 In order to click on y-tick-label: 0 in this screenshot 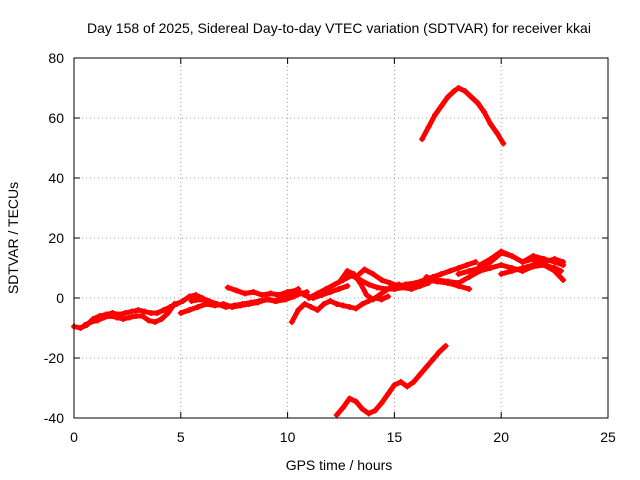, I will do `click(60, 298)`.